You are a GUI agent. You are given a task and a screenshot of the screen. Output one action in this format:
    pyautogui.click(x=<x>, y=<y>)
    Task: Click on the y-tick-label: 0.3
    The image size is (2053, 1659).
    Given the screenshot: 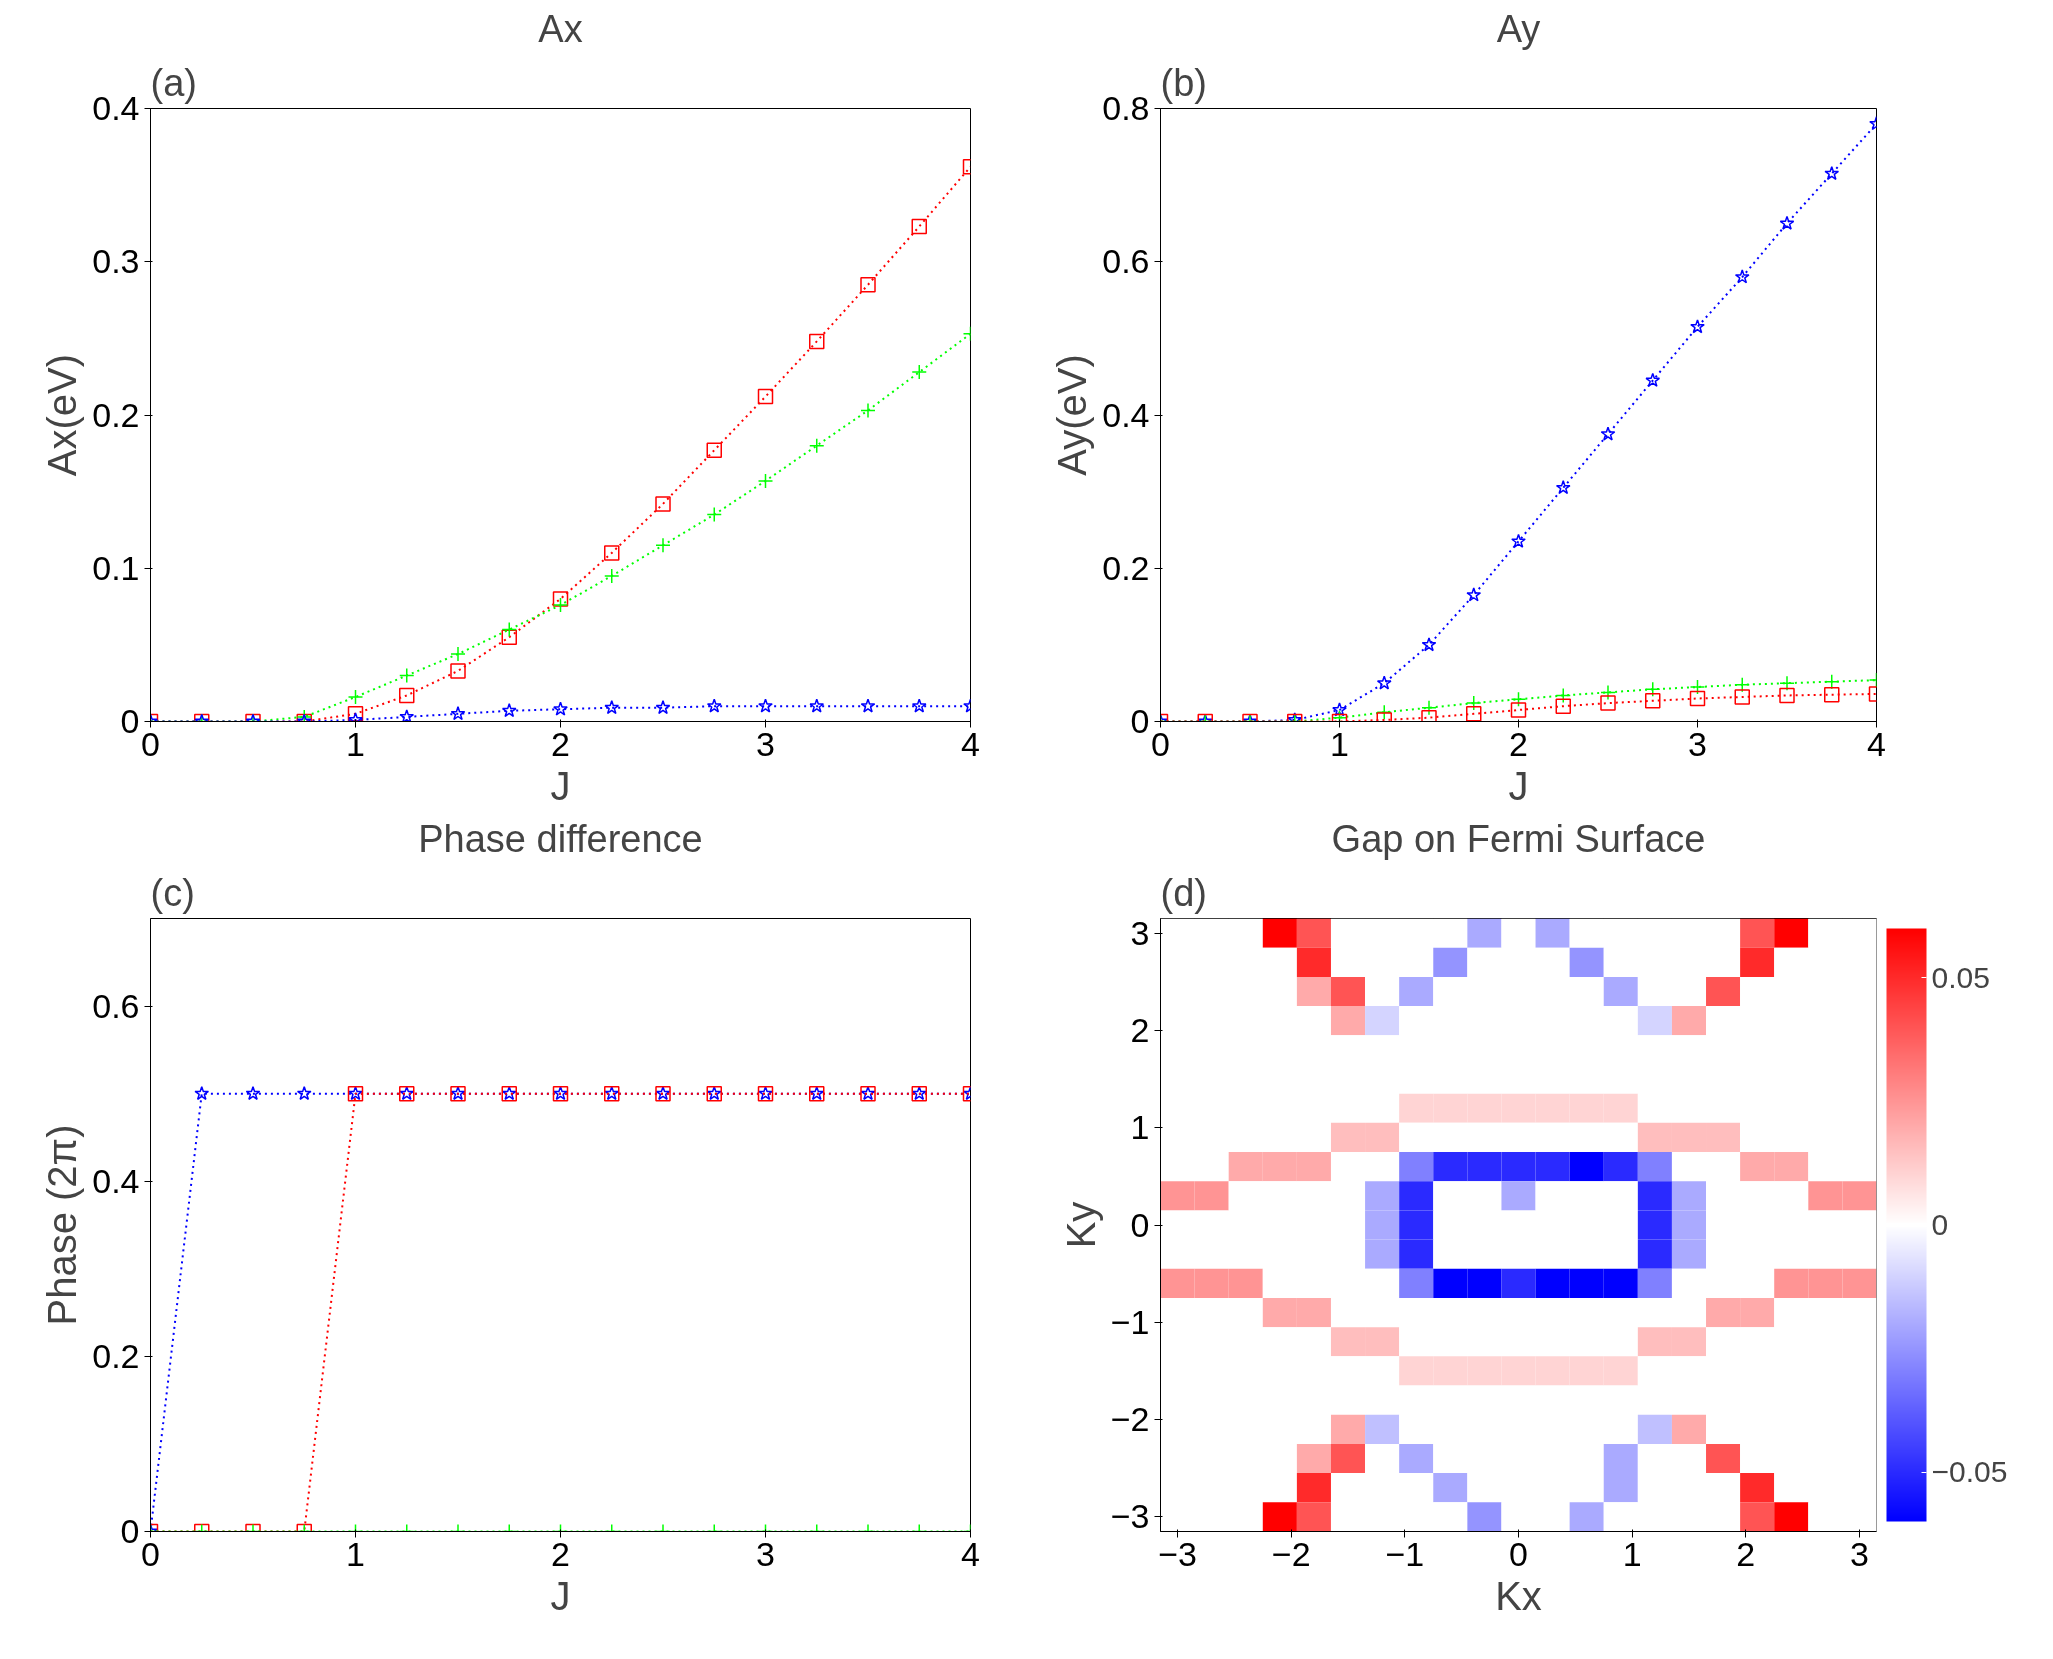 What is the action you would take?
    pyautogui.click(x=116, y=261)
    